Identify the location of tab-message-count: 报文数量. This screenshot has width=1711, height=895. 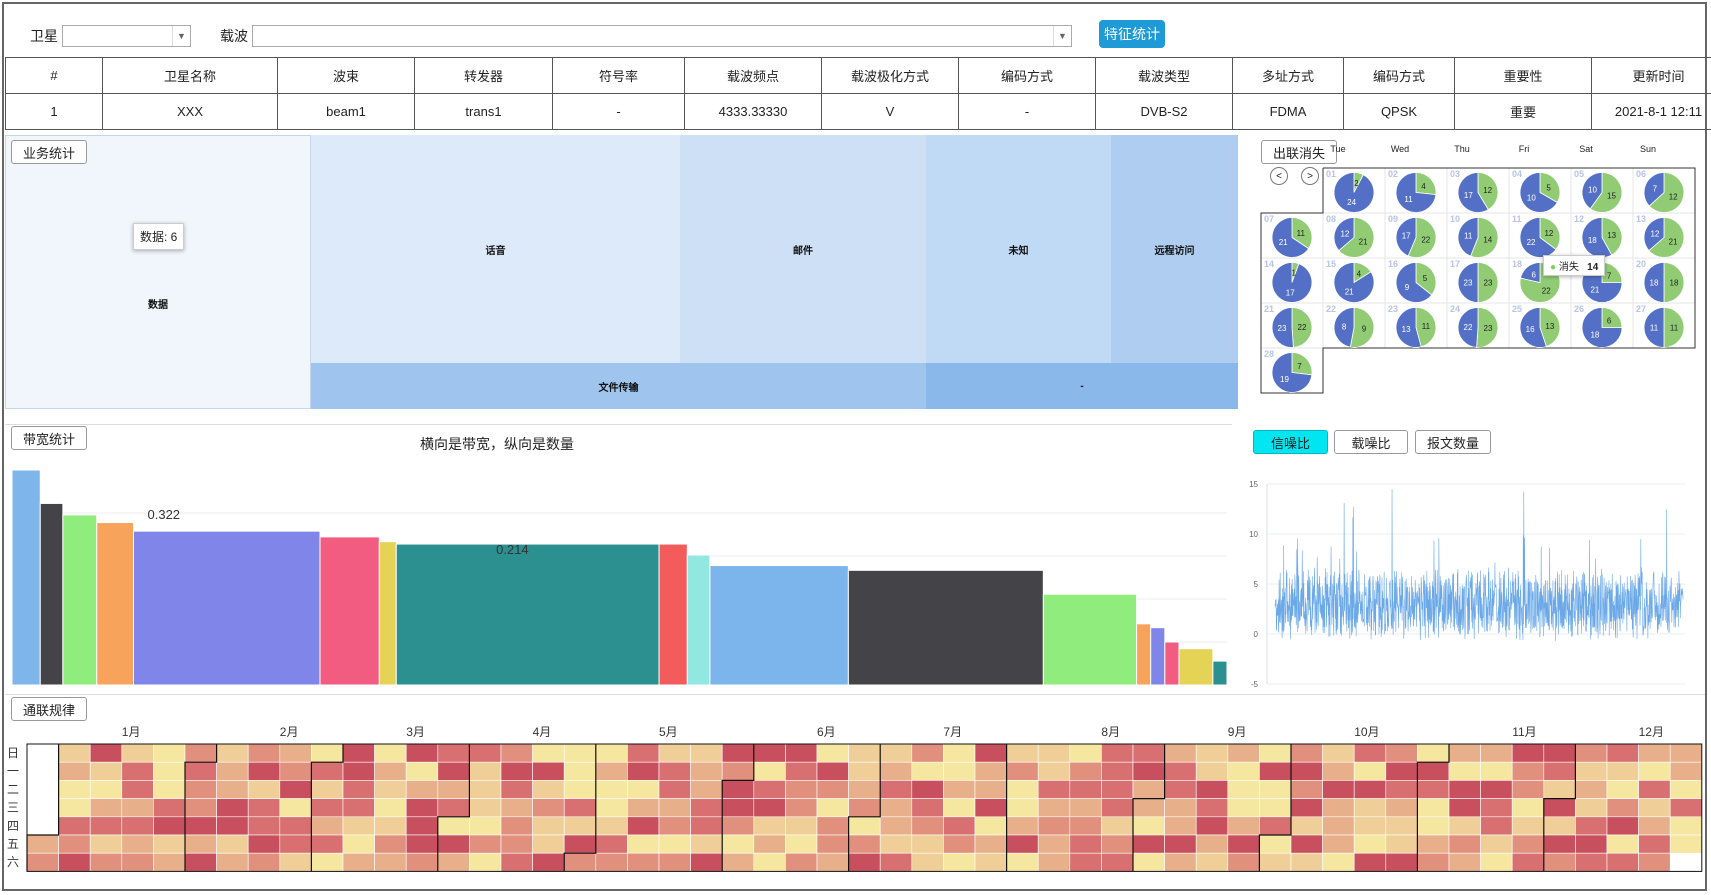
(1453, 442).